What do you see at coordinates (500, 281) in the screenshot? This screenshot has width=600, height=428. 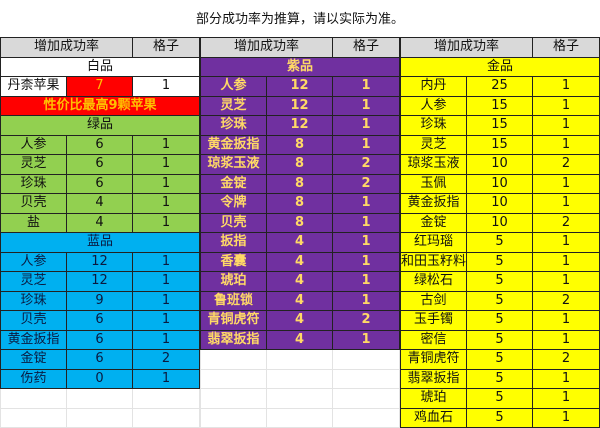 I see `table-row: 绿松石 5 1` at bounding box center [500, 281].